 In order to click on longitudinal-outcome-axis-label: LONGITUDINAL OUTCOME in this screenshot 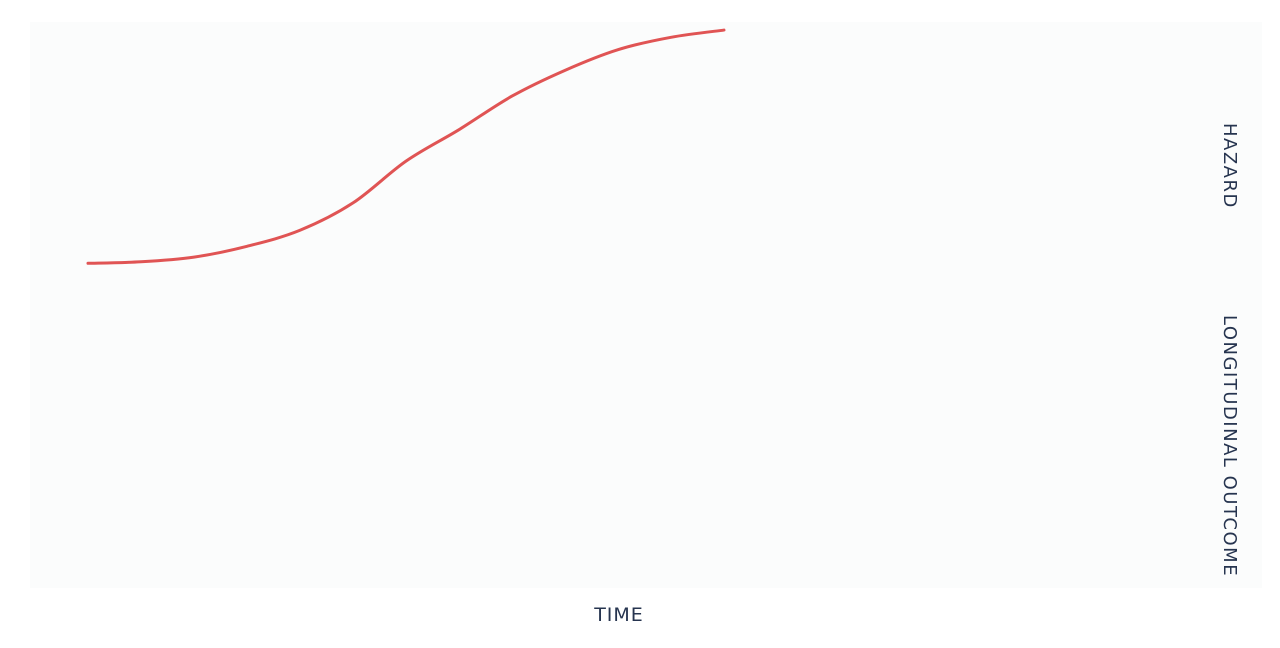, I will do `click(1229, 446)`.